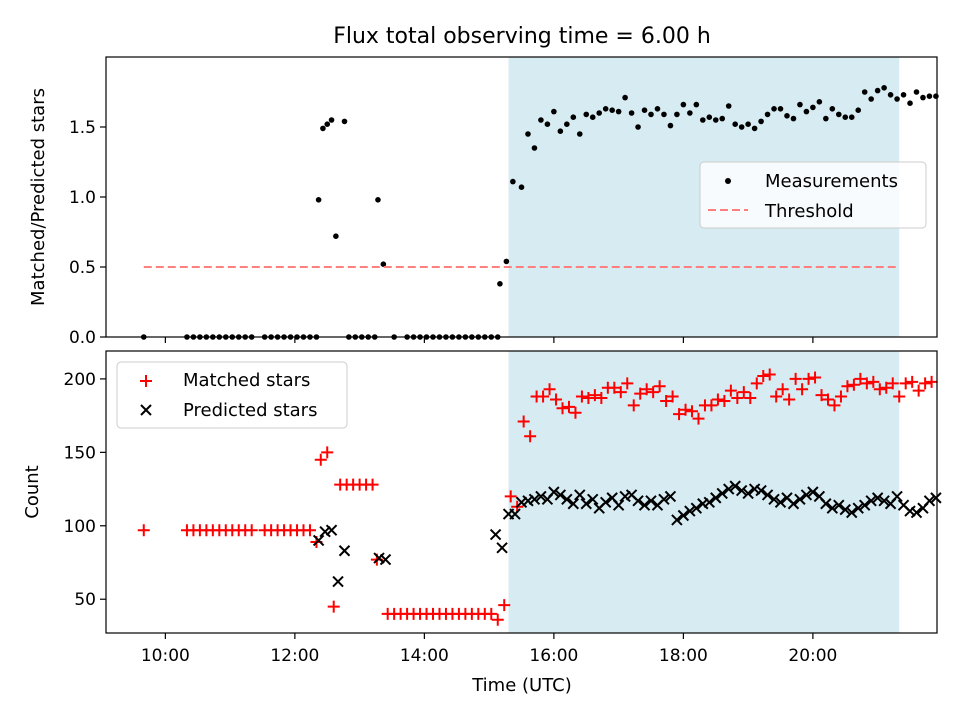 The image size is (960, 720). Describe the element at coordinates (522, 36) in the screenshot. I see `chart-title: Flux total observing time = 6.00 h` at that location.